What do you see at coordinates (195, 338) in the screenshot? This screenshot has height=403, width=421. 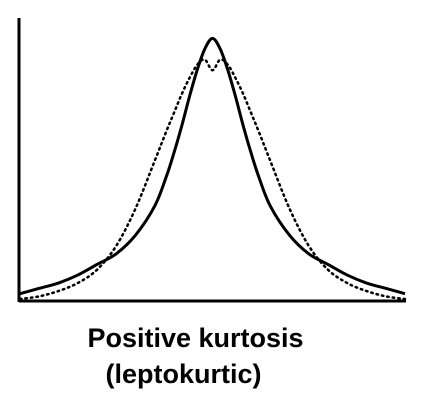 I see `caption-line-1: Positive kurtosis` at bounding box center [195, 338].